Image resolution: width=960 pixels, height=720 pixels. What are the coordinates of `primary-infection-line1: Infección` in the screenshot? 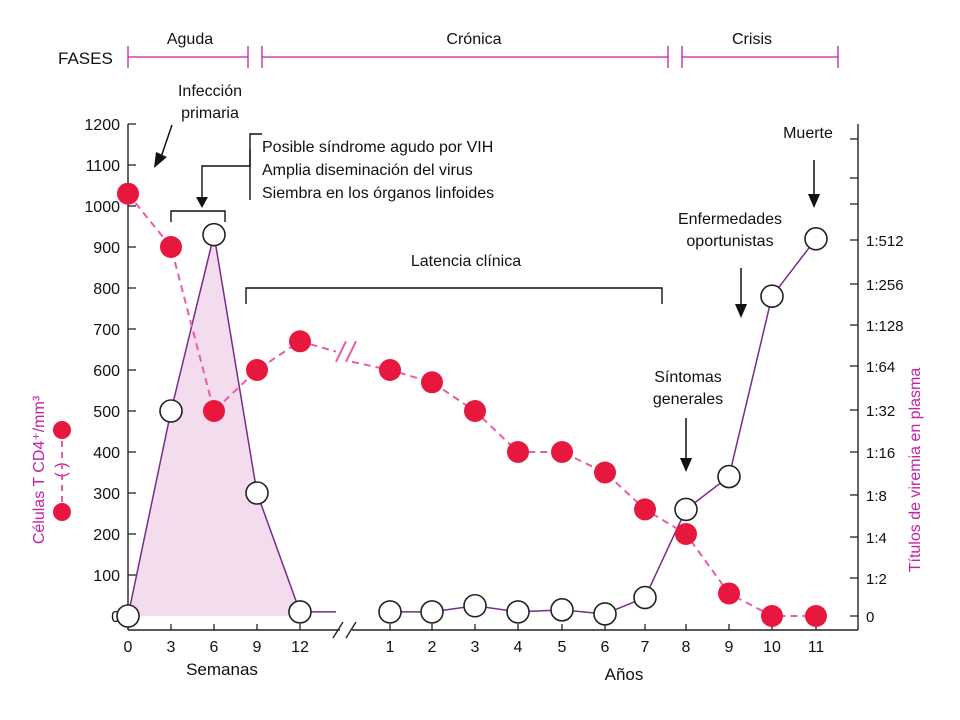 It's located at (210, 91).